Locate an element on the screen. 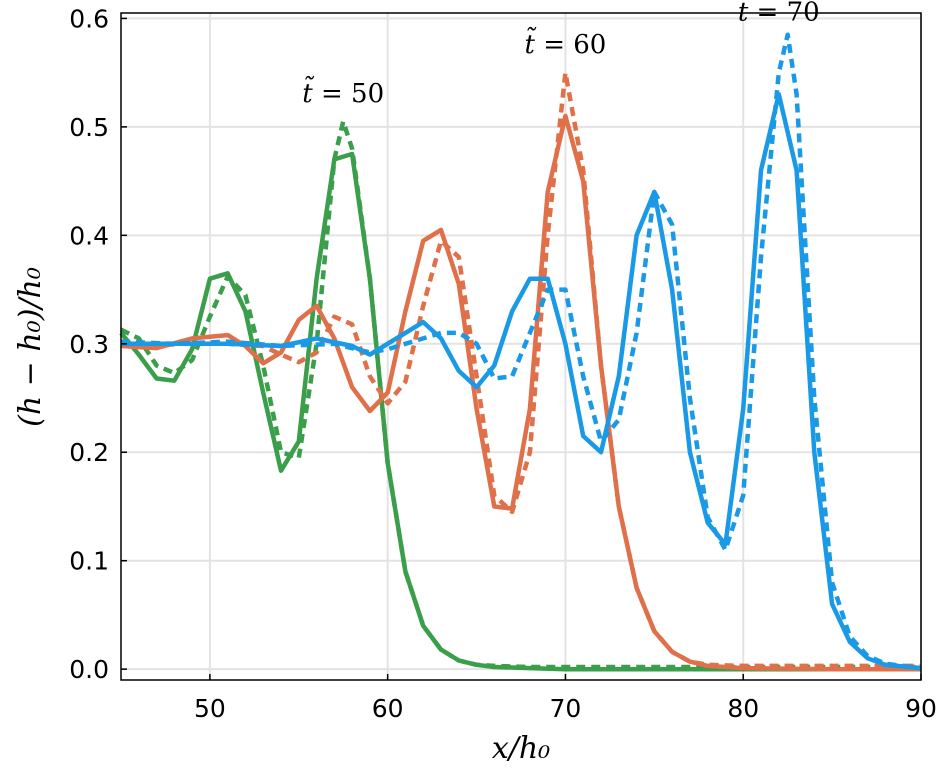  y-axis-label: (h − h₀)/h₀ is located at coordinates (30, 347).